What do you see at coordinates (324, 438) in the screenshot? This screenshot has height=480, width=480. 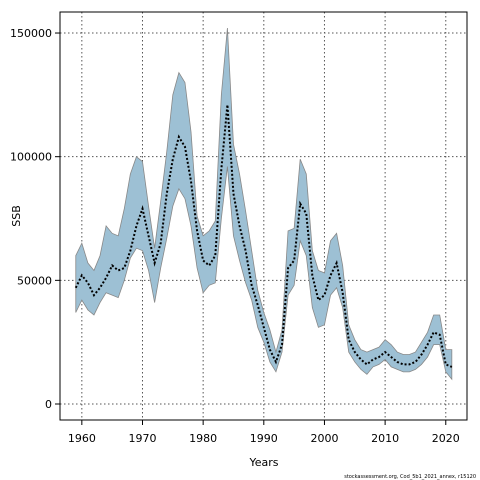 I see `x-tick-label: 2000` at bounding box center [324, 438].